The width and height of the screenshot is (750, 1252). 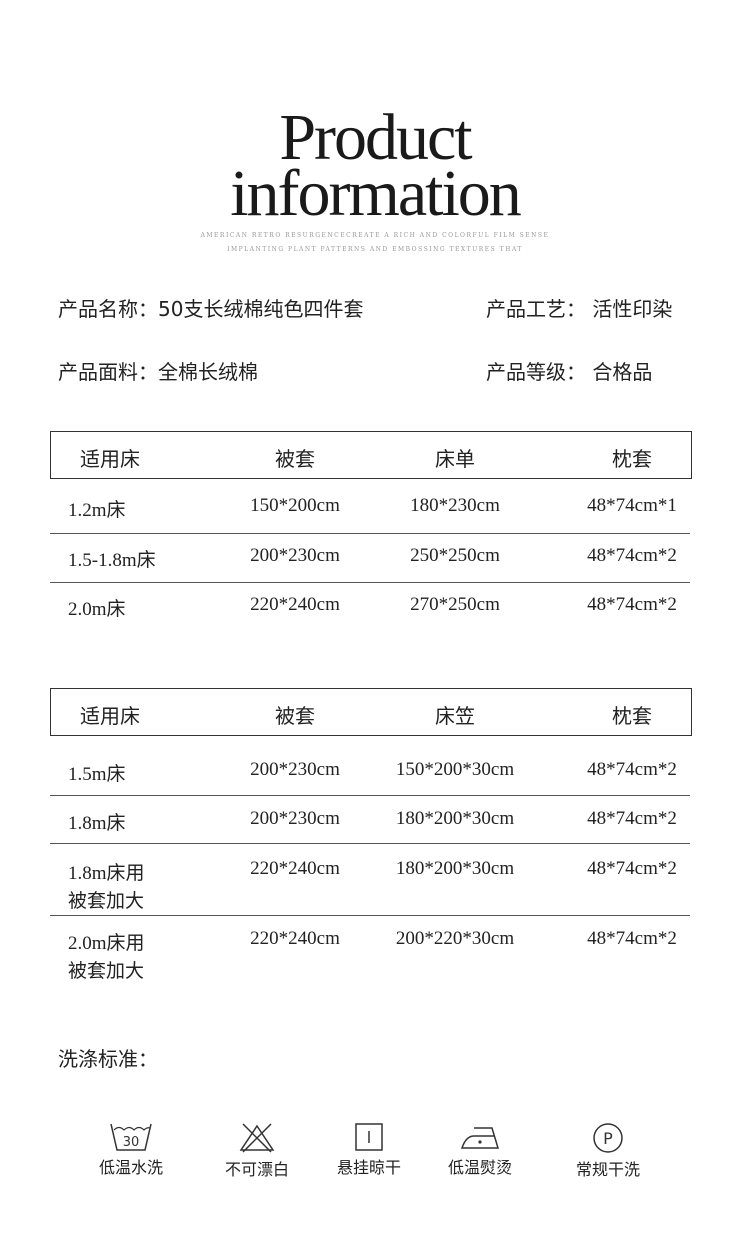 What do you see at coordinates (455, 604) in the screenshot?
I see `table-cell: 270*250cm` at bounding box center [455, 604].